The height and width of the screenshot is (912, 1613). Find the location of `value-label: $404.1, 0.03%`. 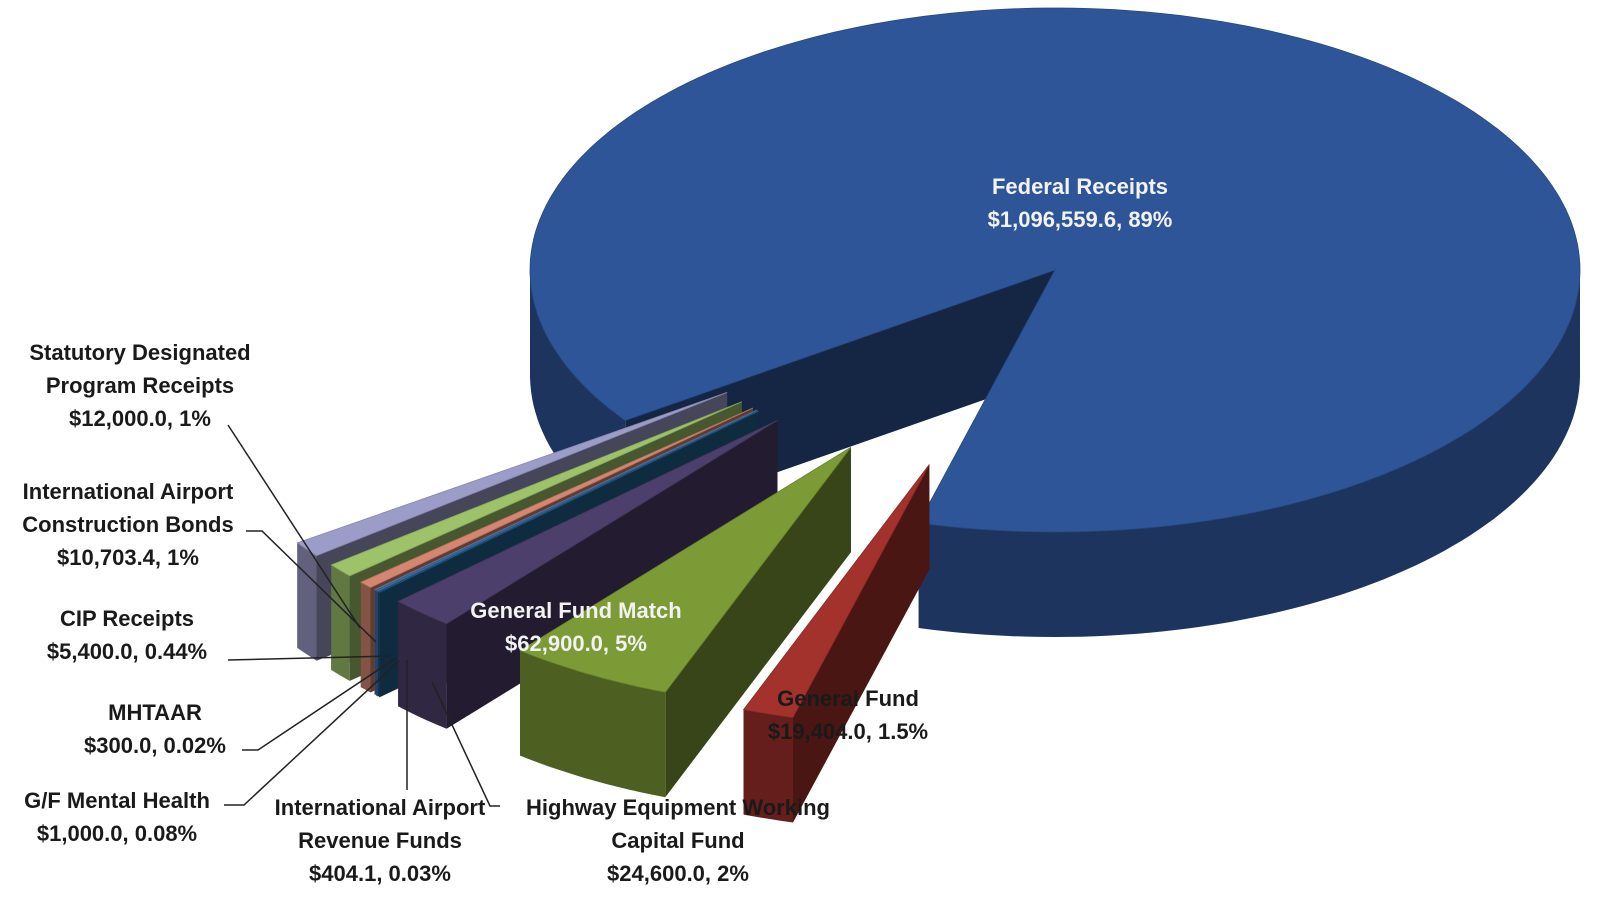

value-label: $404.1, 0.03% is located at coordinates (380, 873).